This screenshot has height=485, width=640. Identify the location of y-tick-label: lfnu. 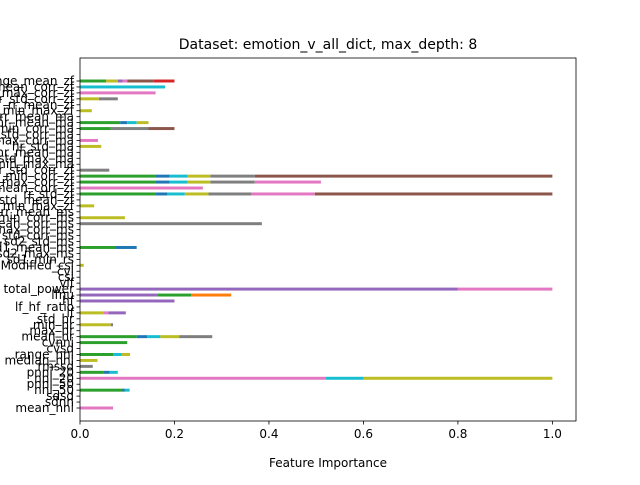
(62, 295).